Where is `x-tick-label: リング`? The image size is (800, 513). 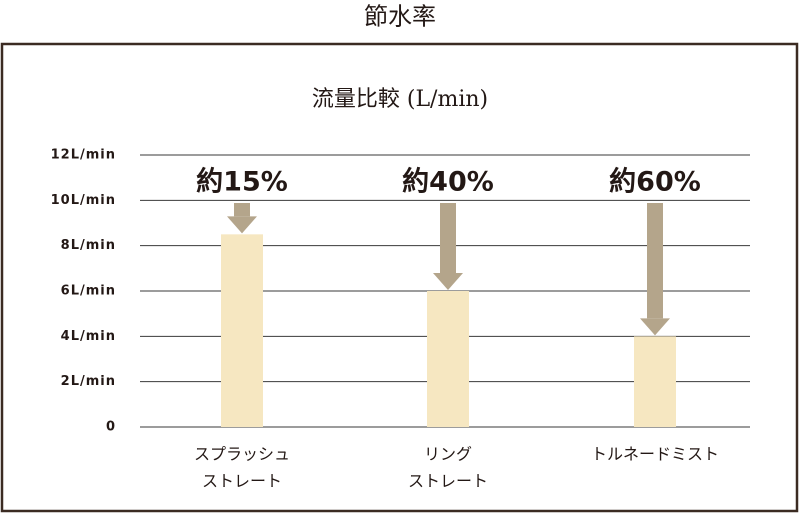 x-tick-label: リング is located at coordinates (448, 454).